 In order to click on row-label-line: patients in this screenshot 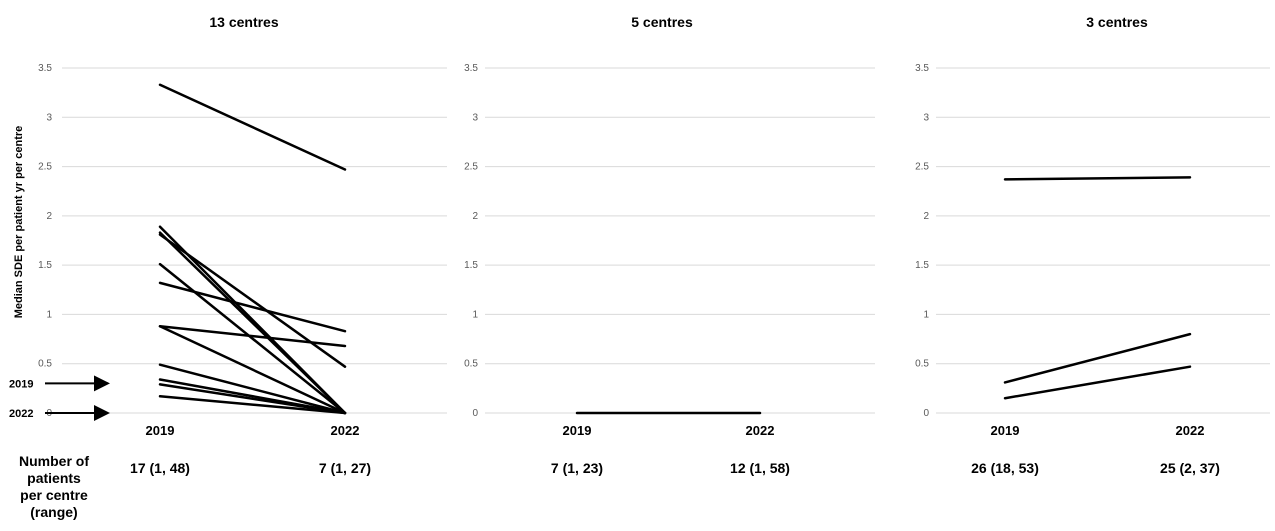, I will do `click(54, 478)`.